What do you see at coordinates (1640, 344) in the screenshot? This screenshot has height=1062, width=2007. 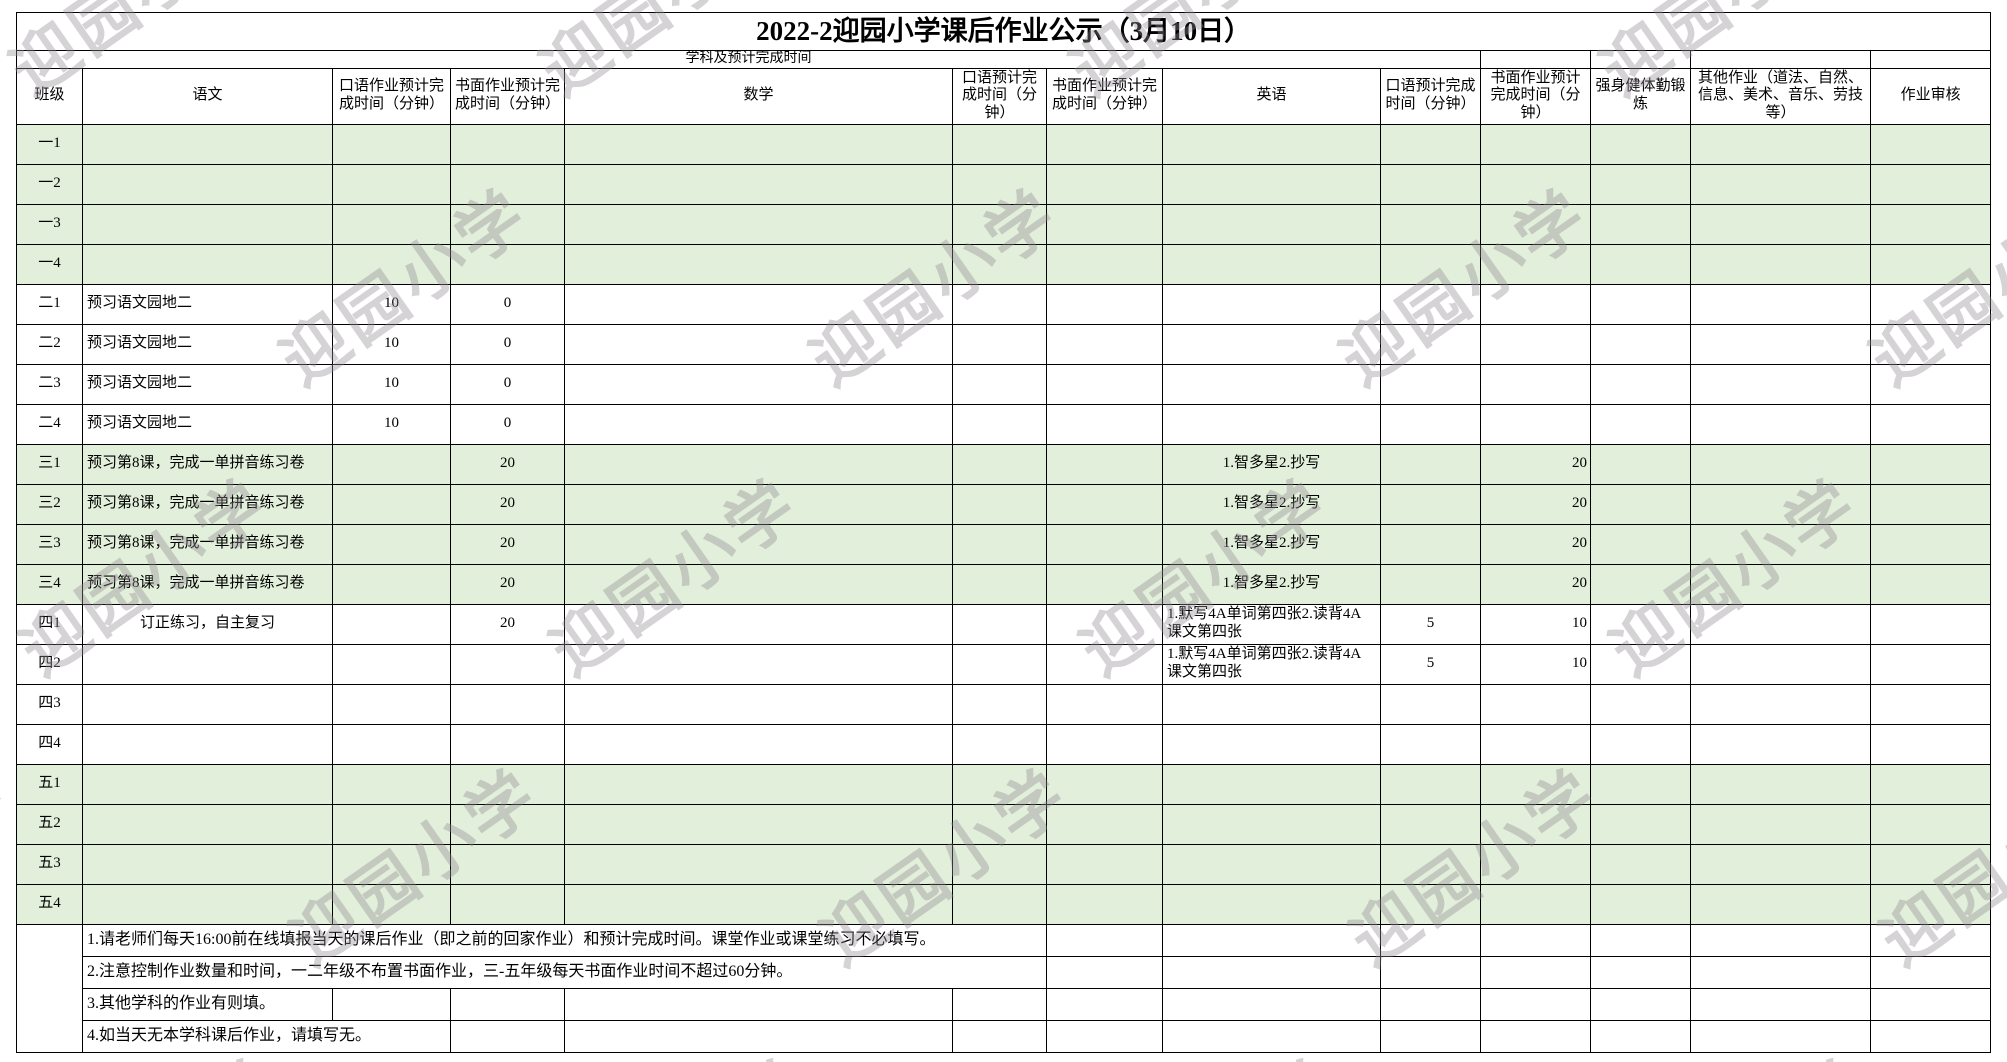 I see `cell-二2-fitness` at bounding box center [1640, 344].